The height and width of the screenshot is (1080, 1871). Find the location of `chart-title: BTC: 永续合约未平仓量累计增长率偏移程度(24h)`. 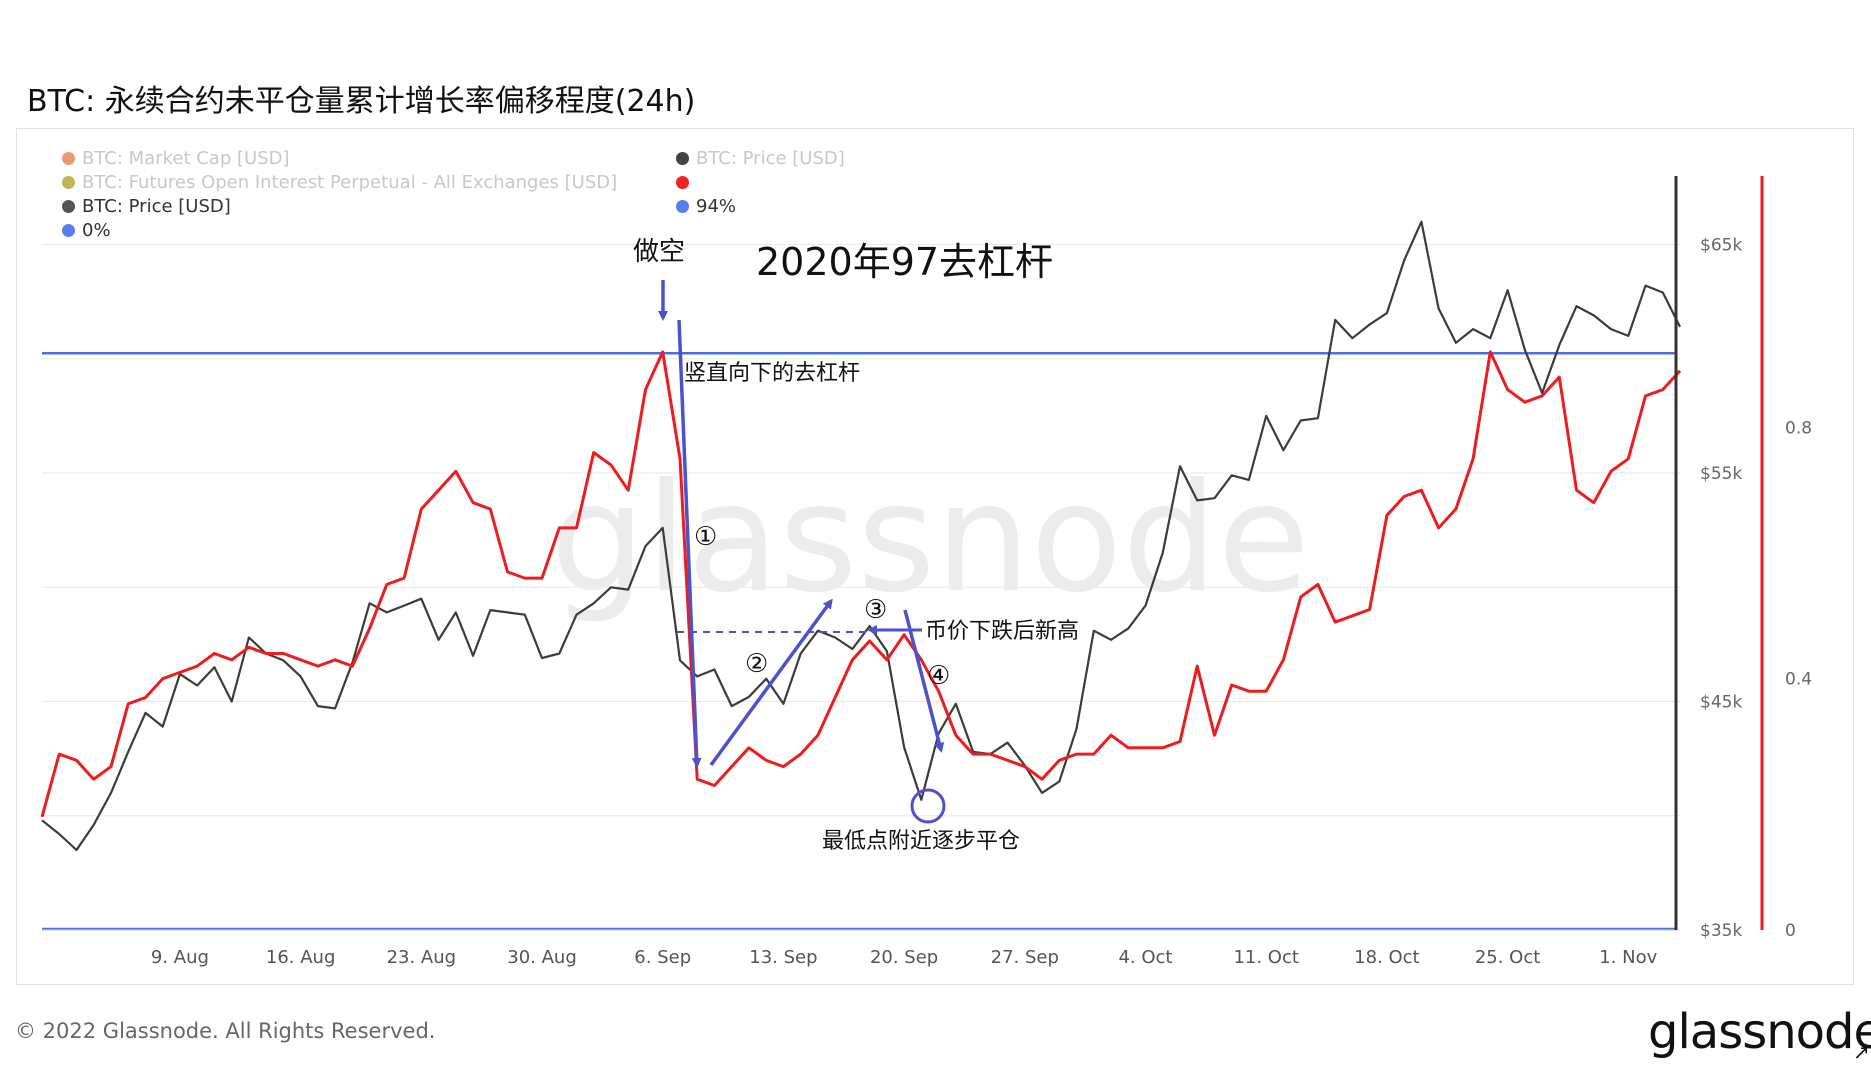

chart-title: BTC: 永续合约未平仓量累计增长率偏移程度(24h) is located at coordinates (361, 101).